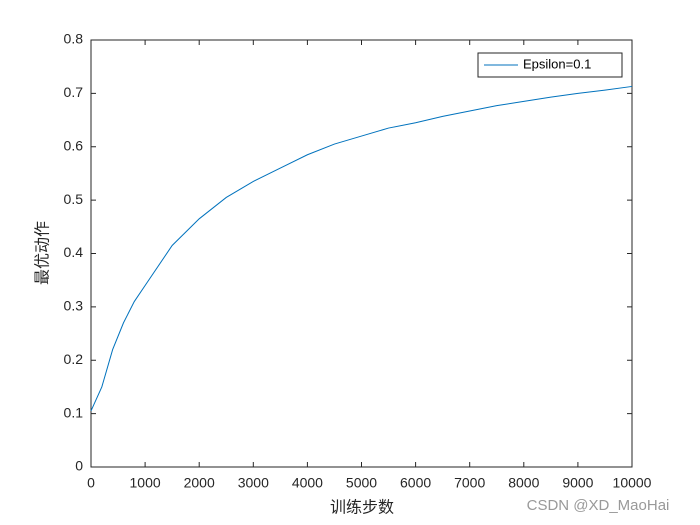  I want to click on x-tick-label: 8000, so click(523, 483).